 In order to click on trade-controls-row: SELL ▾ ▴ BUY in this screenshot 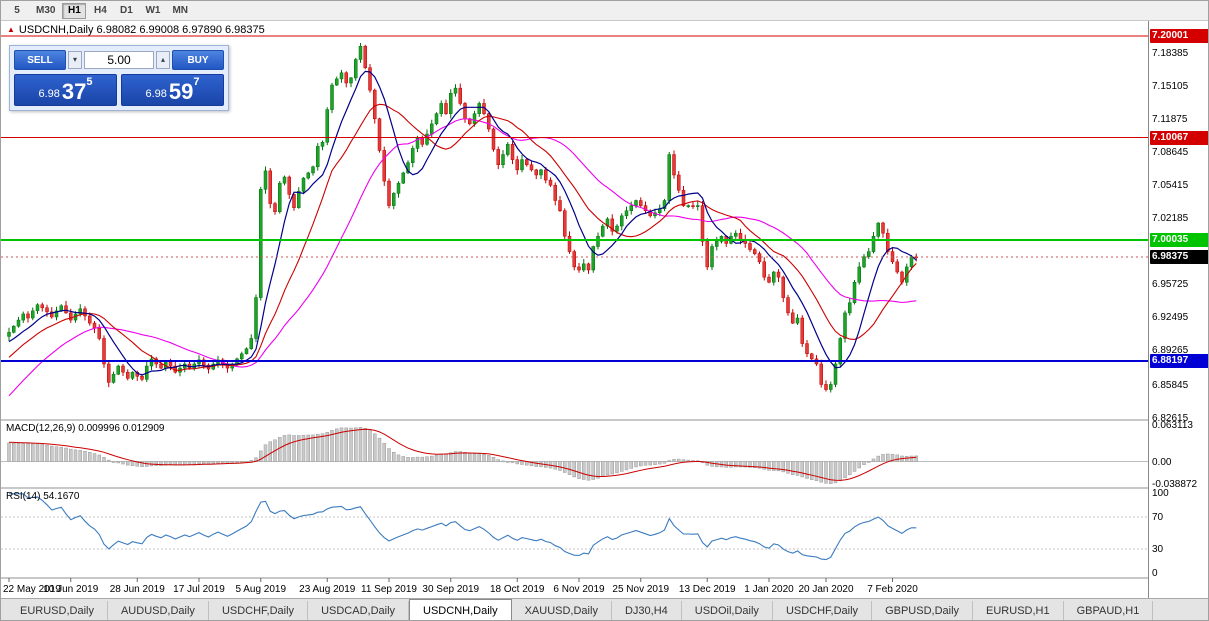, I will do `click(119, 60)`.